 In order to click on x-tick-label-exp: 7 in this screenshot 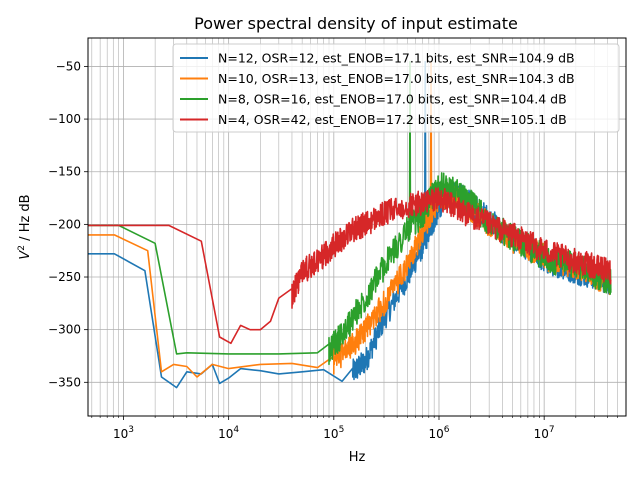, I will do `click(552, 430)`.